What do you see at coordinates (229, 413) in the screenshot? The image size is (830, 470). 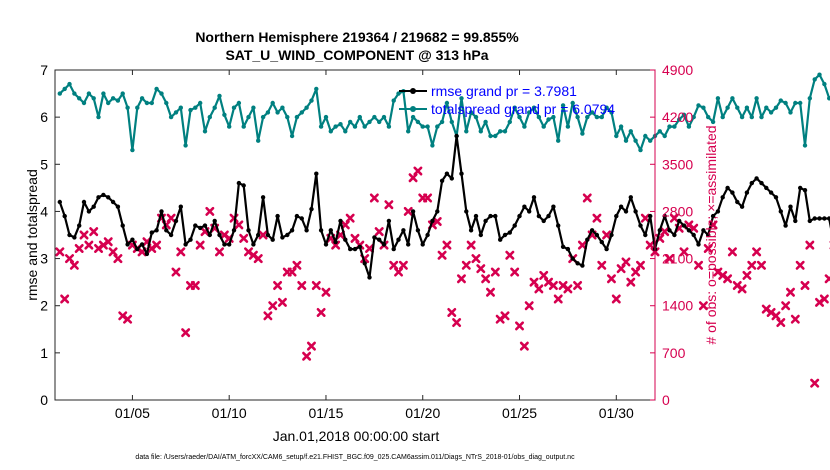 I see `x-tick-label: 01/10` at bounding box center [229, 413].